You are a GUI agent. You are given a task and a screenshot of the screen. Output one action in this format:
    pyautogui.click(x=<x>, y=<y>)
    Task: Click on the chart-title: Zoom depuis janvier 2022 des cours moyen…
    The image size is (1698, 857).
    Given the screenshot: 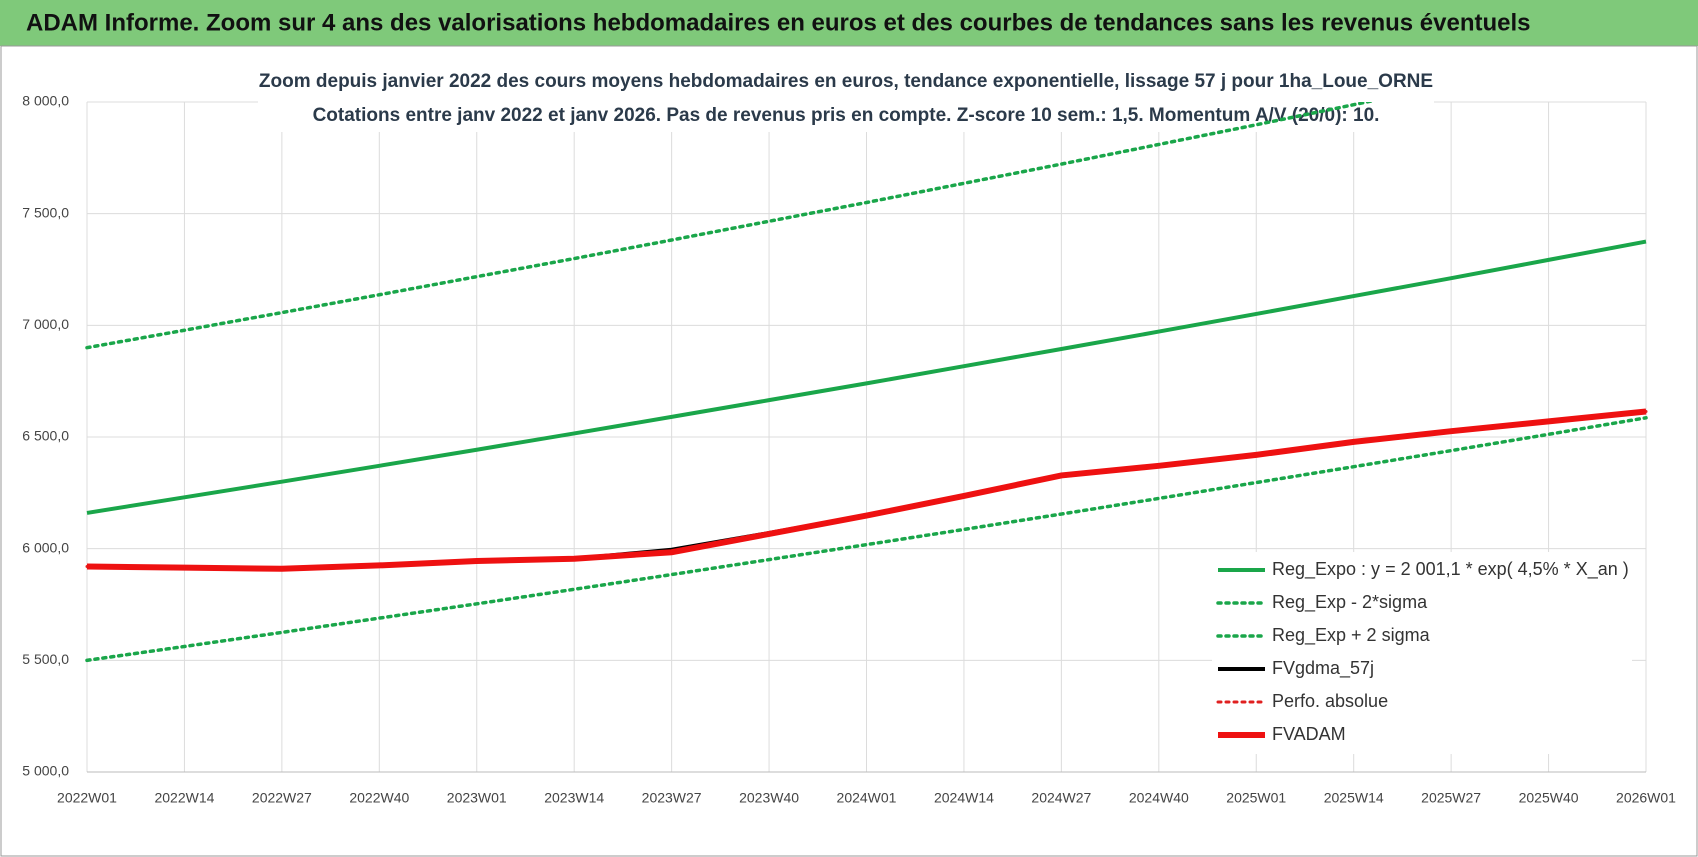 What is the action you would take?
    pyautogui.click(x=846, y=81)
    